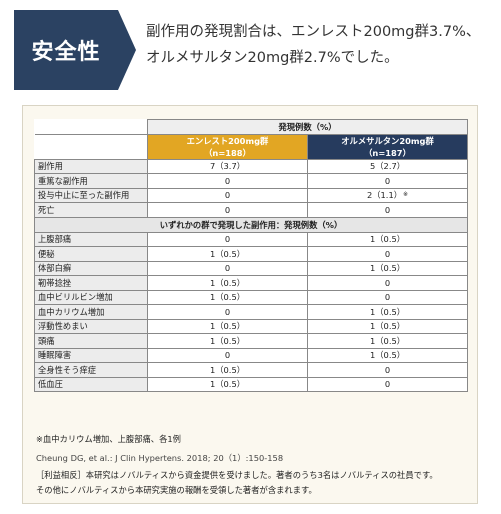 This screenshot has width=501, height=514. What do you see at coordinates (384, 195) in the screenshot?
I see `olmesartan-value-text: 2（1.1）` at bounding box center [384, 195].